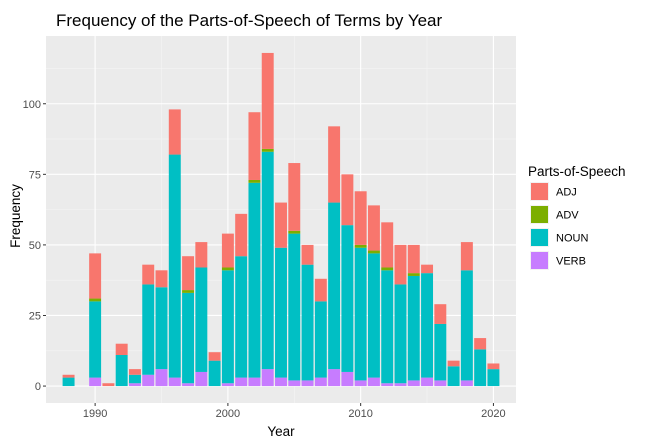 The width and height of the screenshot is (652, 447). What do you see at coordinates (267, 150) in the screenshot?
I see `bar-adv-2003` at bounding box center [267, 150].